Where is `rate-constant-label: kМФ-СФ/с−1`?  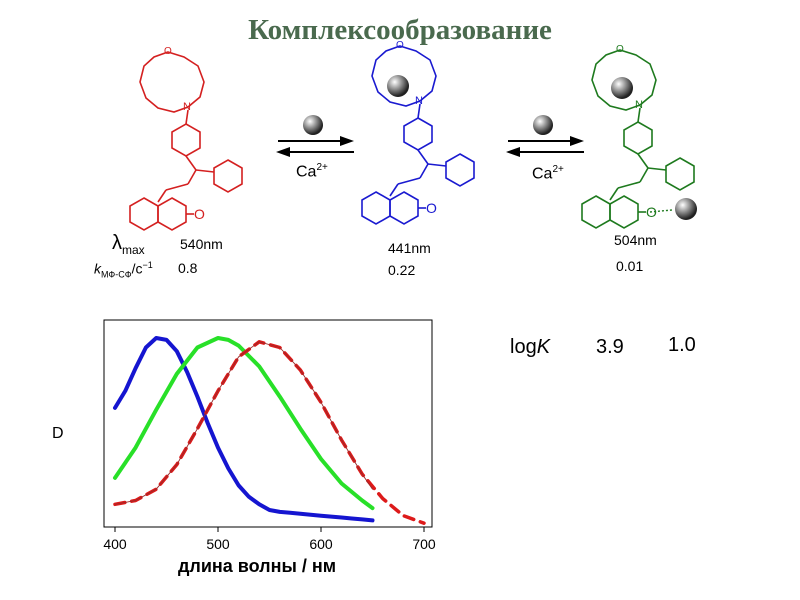
rate-constant-label: kМФ-СФ/с−1 is located at coordinates (123, 270).